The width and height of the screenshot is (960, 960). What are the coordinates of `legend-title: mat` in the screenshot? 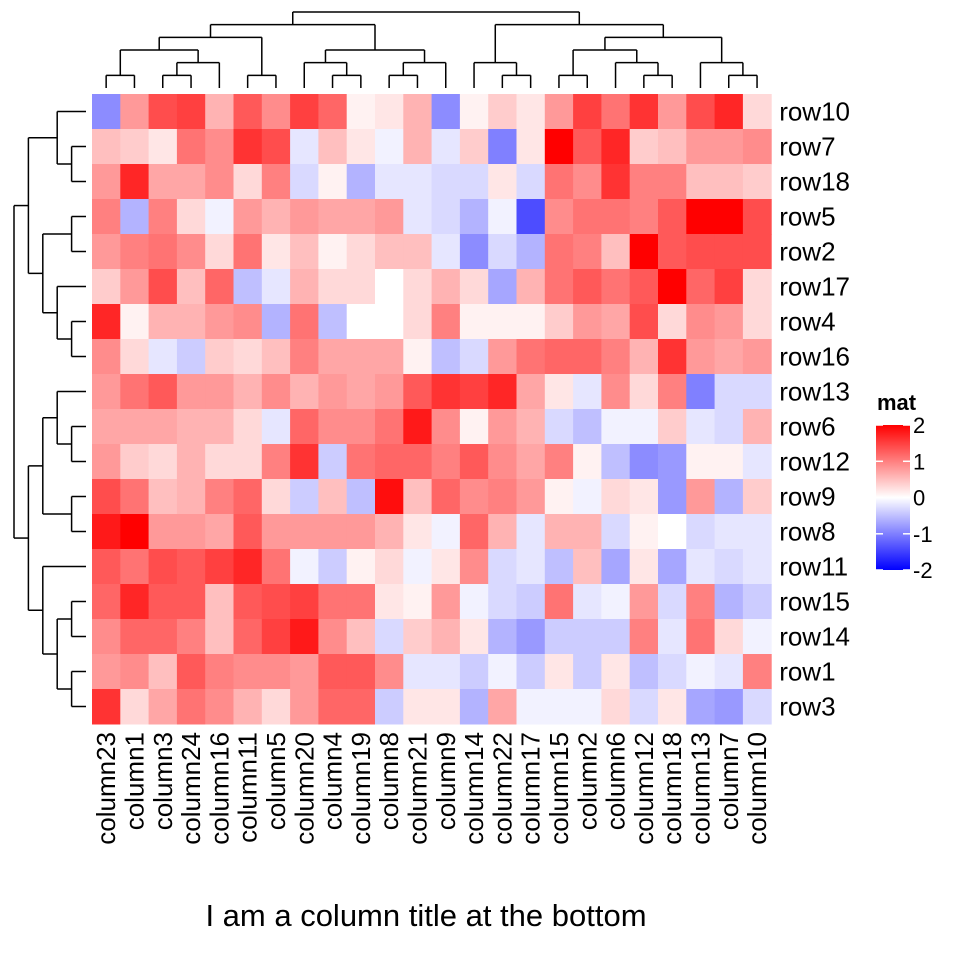 It's located at (897, 402).